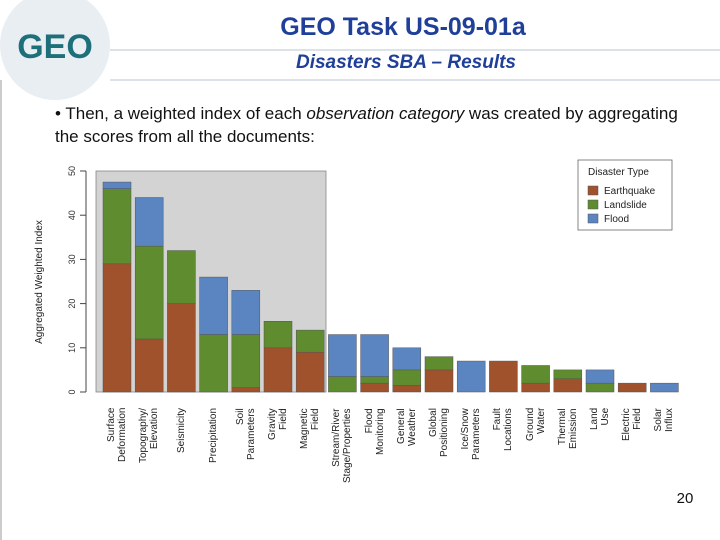 The image size is (720, 540). I want to click on x-tick-label: Stream/River Stage/Properties, so click(342, 446).